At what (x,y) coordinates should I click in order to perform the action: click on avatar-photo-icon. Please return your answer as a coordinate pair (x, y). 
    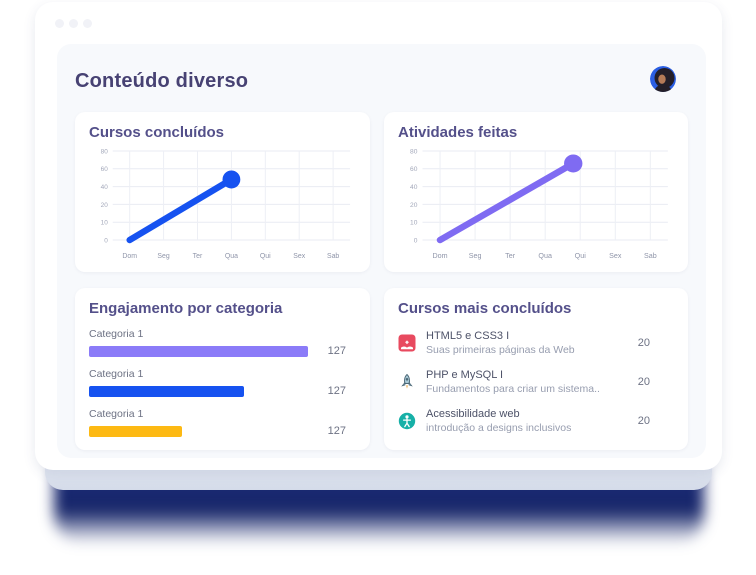
    Looking at the image, I should click on (663, 79).